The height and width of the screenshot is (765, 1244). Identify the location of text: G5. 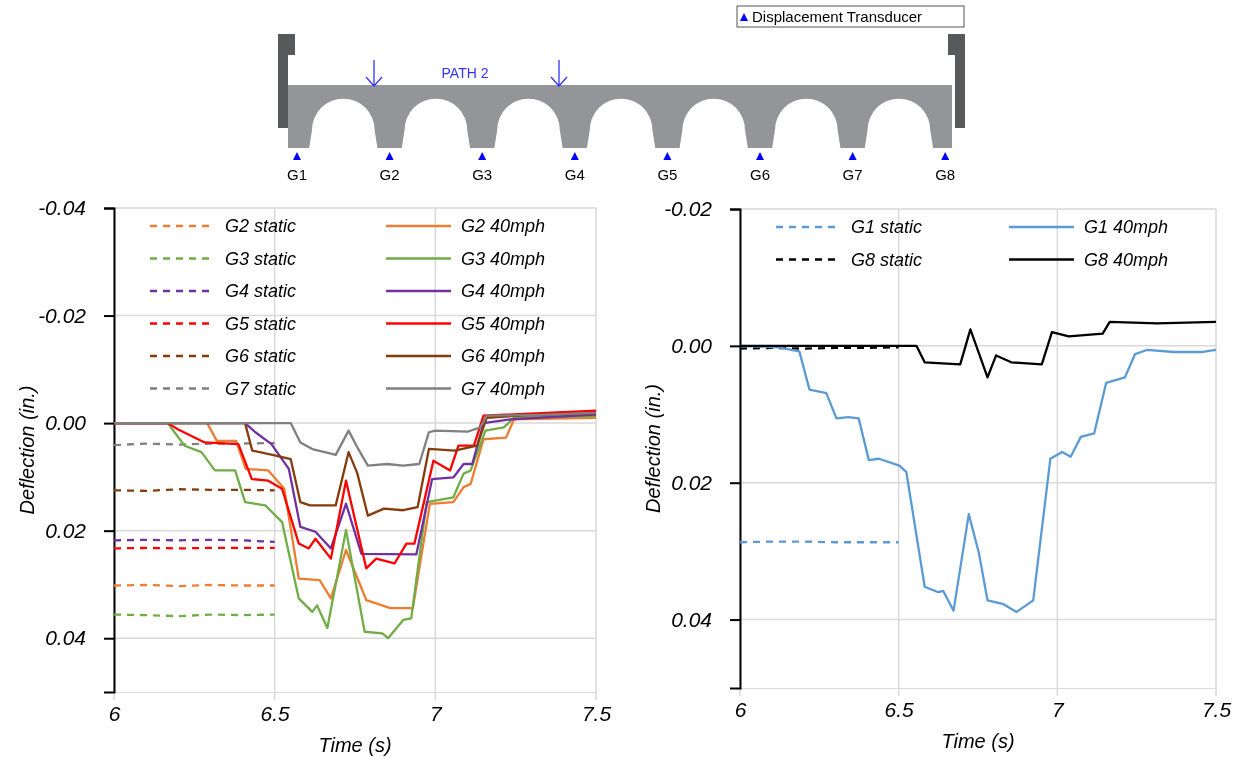
(667, 174).